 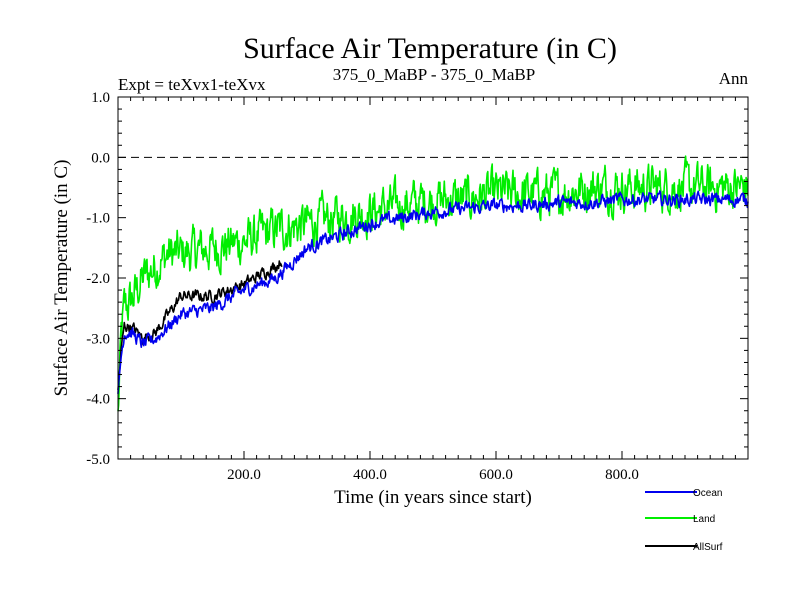 What do you see at coordinates (98, 279) in the screenshot?
I see `y-tick-label: -2.0` at bounding box center [98, 279].